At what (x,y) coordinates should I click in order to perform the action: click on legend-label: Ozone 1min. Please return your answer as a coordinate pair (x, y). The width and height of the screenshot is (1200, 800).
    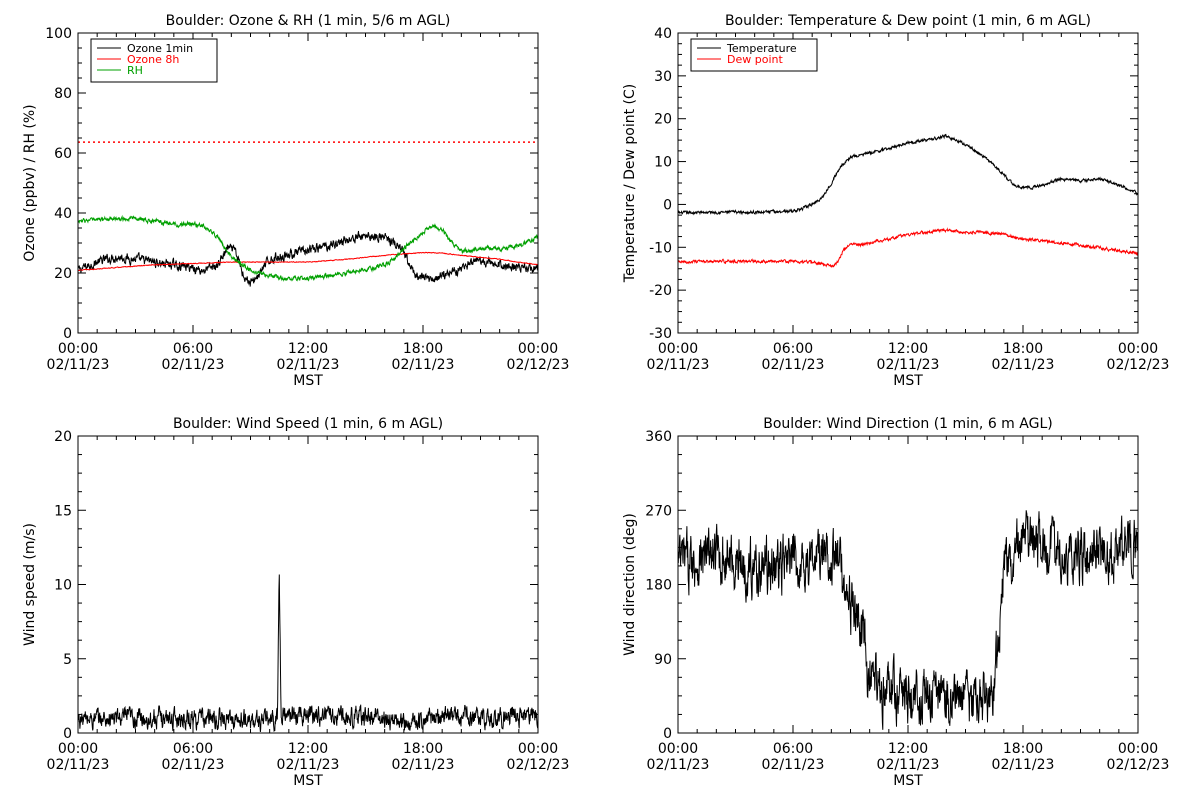
    Looking at the image, I should click on (160, 48).